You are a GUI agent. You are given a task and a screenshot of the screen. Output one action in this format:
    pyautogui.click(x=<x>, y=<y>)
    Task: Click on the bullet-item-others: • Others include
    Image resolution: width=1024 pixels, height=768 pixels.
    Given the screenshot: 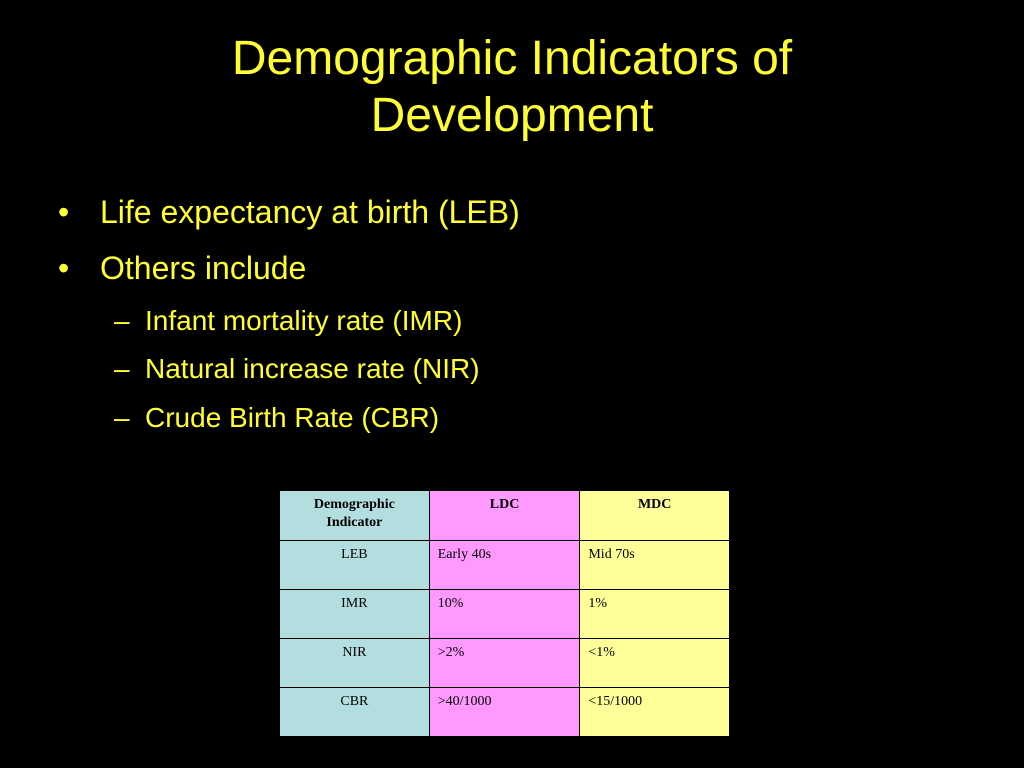 What is the action you would take?
    pyautogui.click(x=182, y=268)
    